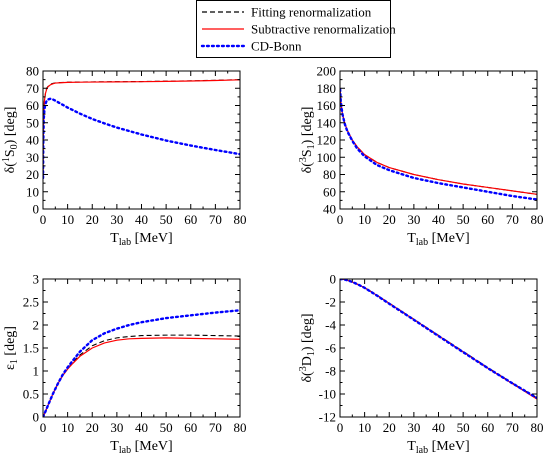  What do you see at coordinates (327, 122) in the screenshot?
I see `y-tick-label: 140` at bounding box center [327, 122].